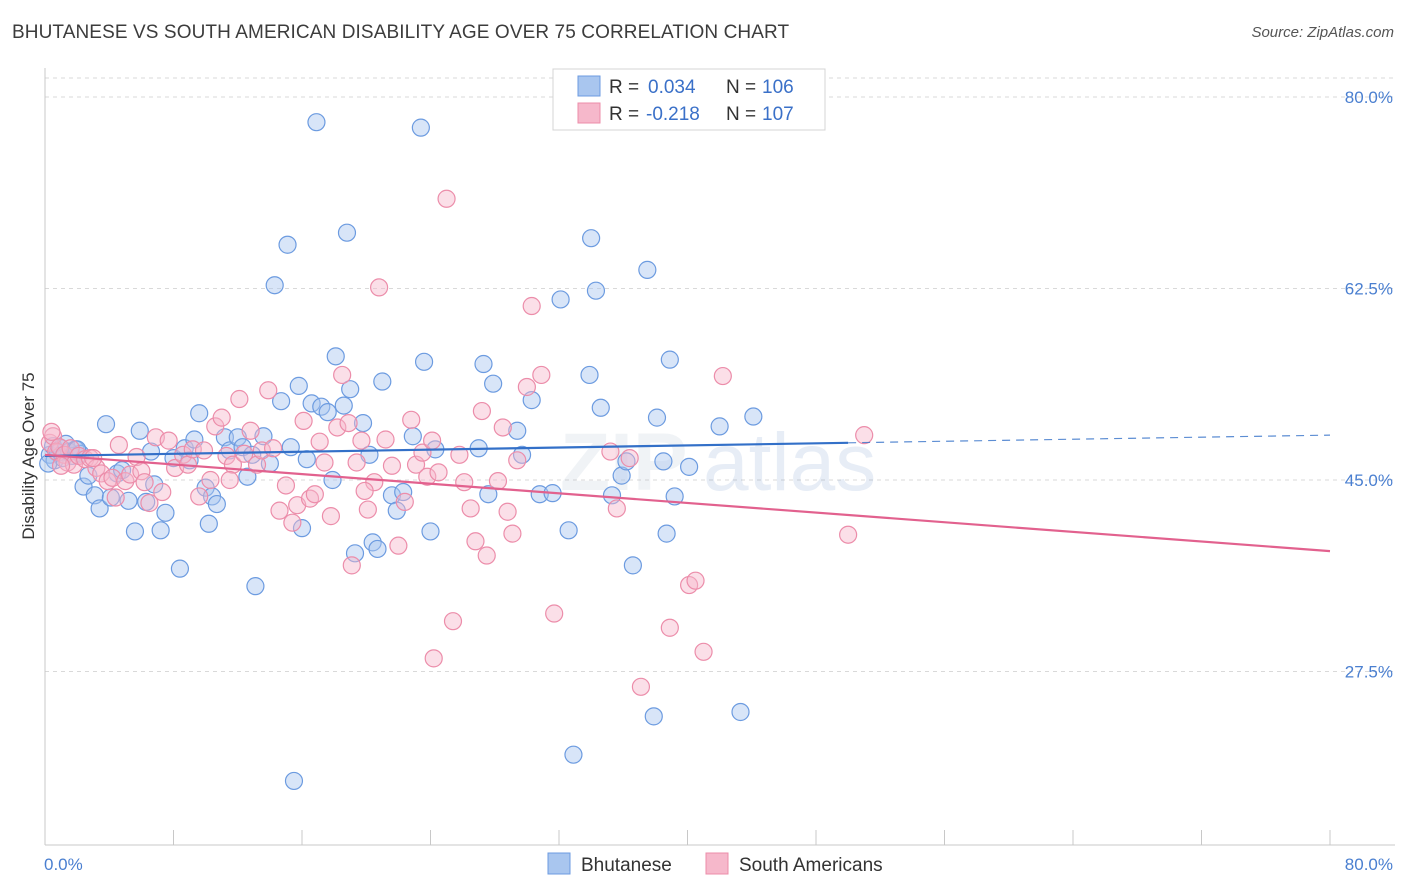 This screenshot has height=892, width=1406. Describe the element at coordinates (1322, 32) in the screenshot. I see `chart-source: Source: ZipAtlas.com` at that location.